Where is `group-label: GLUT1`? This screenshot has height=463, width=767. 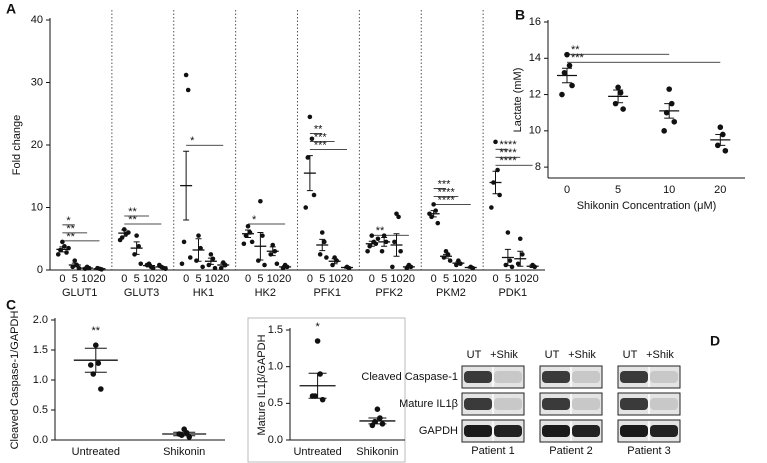
group-label: GLUT1 is located at coordinates (79, 293).